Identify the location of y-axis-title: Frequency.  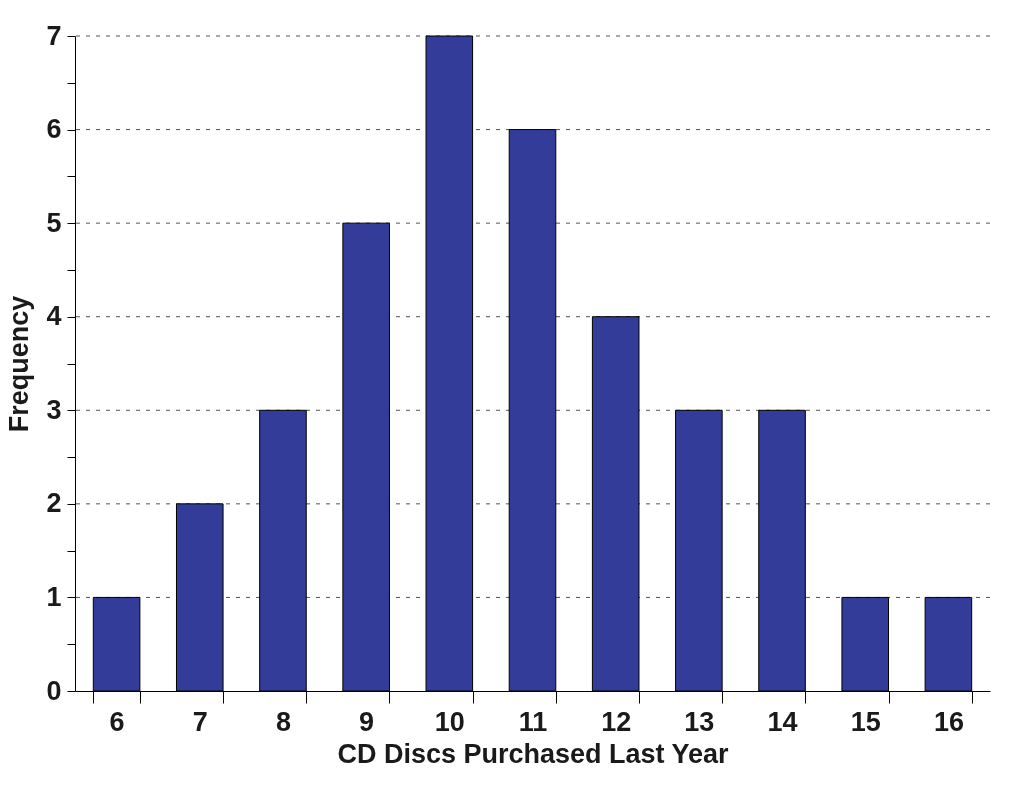
(19, 364).